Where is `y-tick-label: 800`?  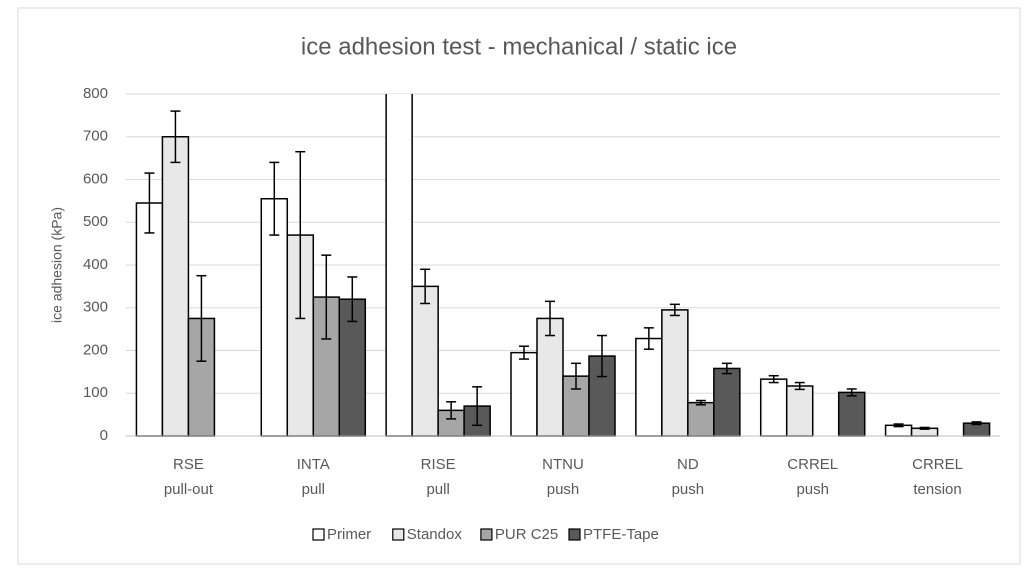 y-tick-label: 800 is located at coordinates (95, 93).